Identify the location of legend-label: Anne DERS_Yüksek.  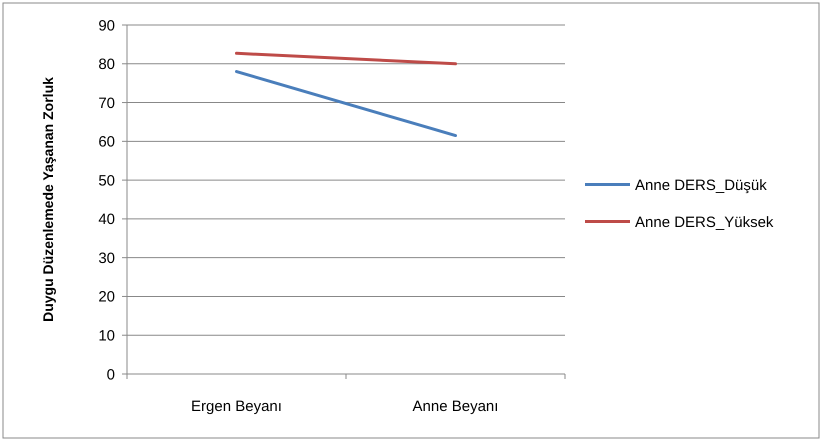
(704, 222).